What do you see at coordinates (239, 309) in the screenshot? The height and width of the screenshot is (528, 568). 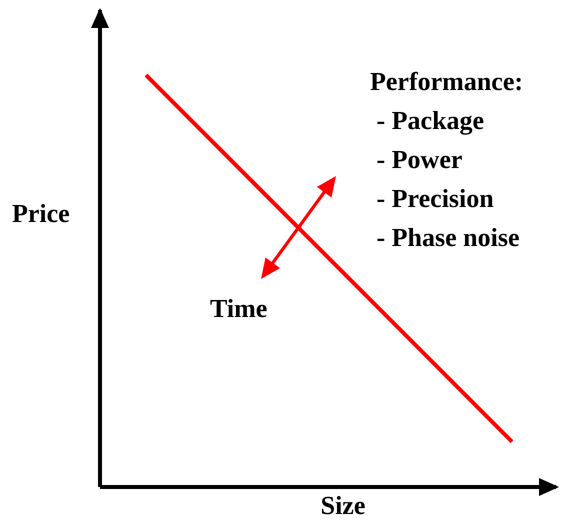 I see `annotation: Time` at bounding box center [239, 309].